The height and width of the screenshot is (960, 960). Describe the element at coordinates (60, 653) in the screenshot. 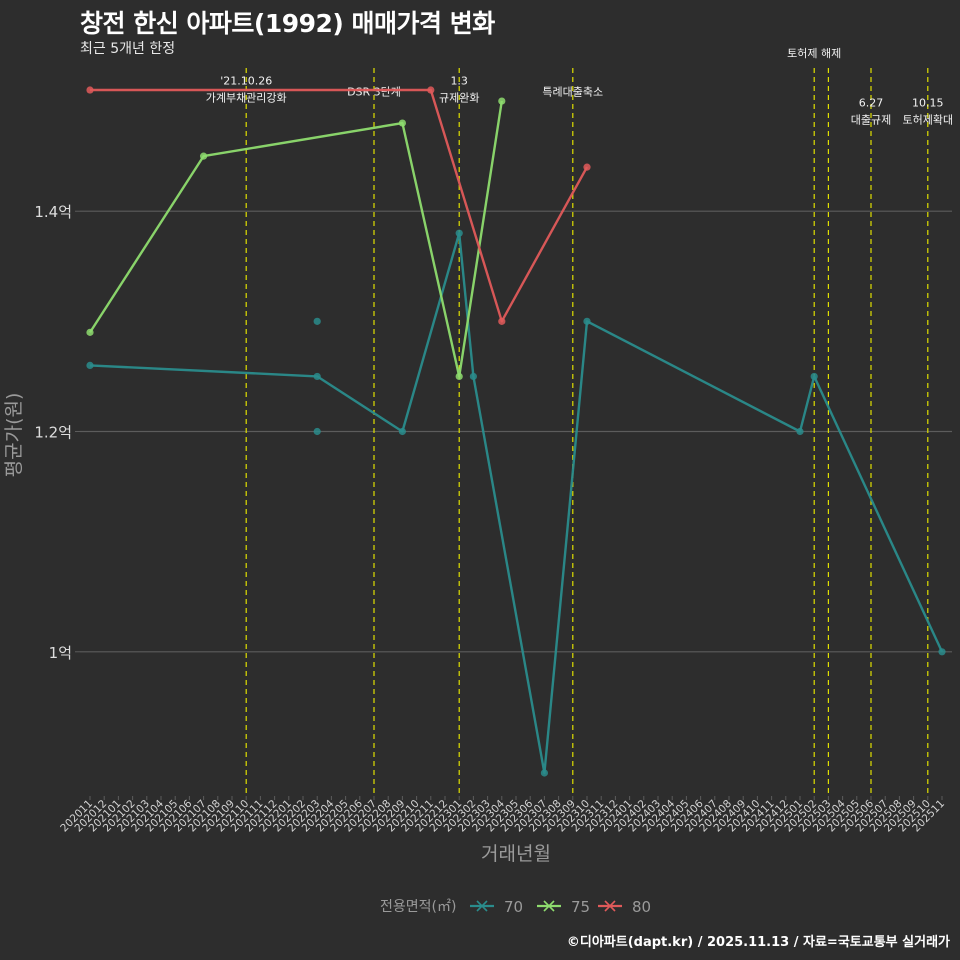

I see `y-tick-label: 1억` at that location.